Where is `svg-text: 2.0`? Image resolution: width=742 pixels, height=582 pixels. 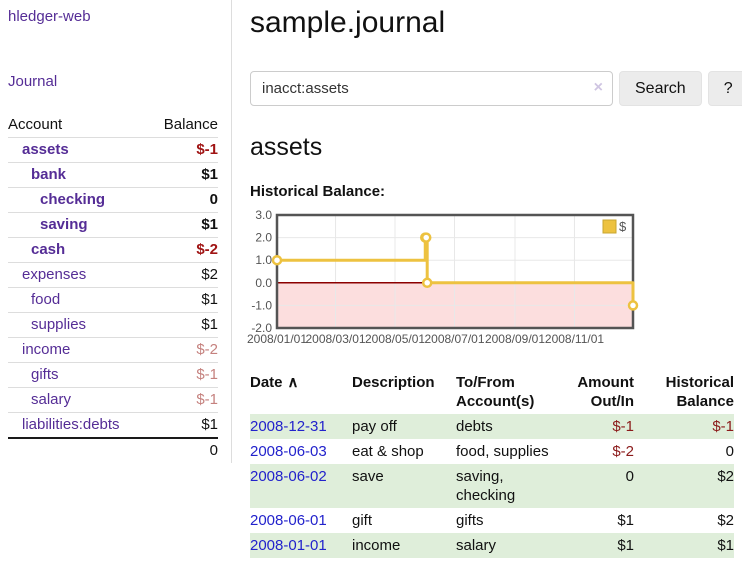
svg-text: 2.0 is located at coordinates (263, 238).